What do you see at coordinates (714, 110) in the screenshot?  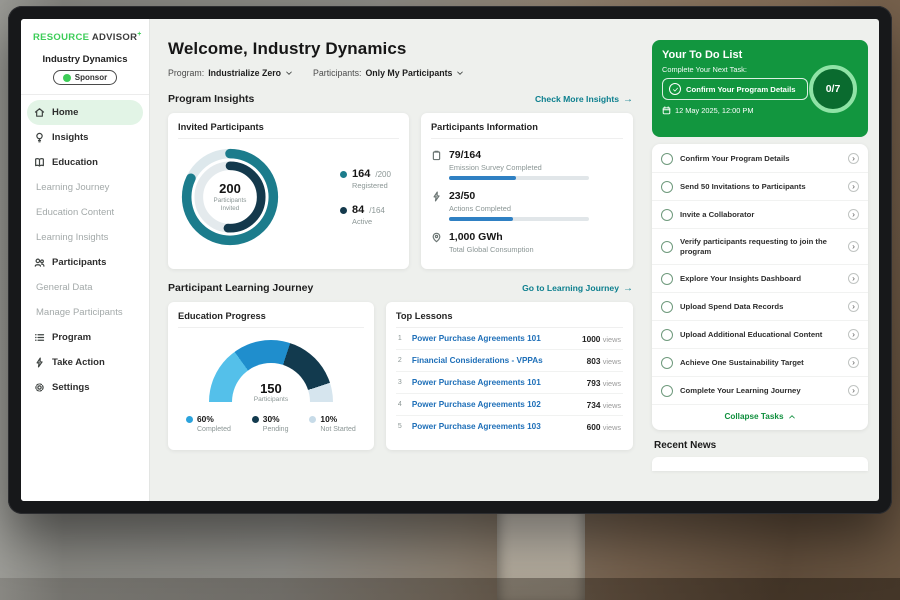 I see `todo-due-text: 12 May 2025, 12:00 PM` at bounding box center [714, 110].